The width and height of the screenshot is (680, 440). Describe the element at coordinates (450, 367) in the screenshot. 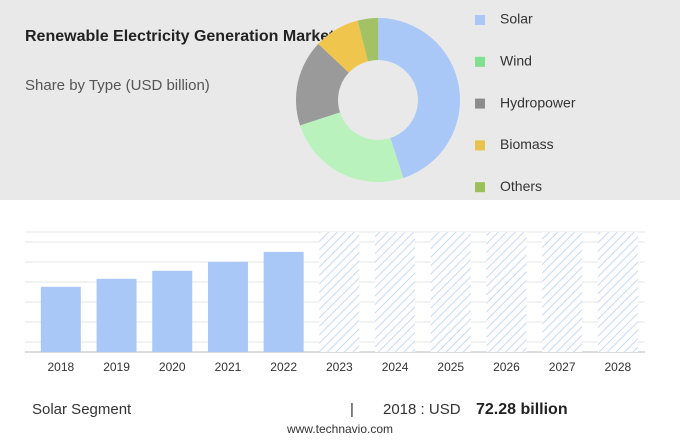

I see `x-tick-label: 2025` at that location.